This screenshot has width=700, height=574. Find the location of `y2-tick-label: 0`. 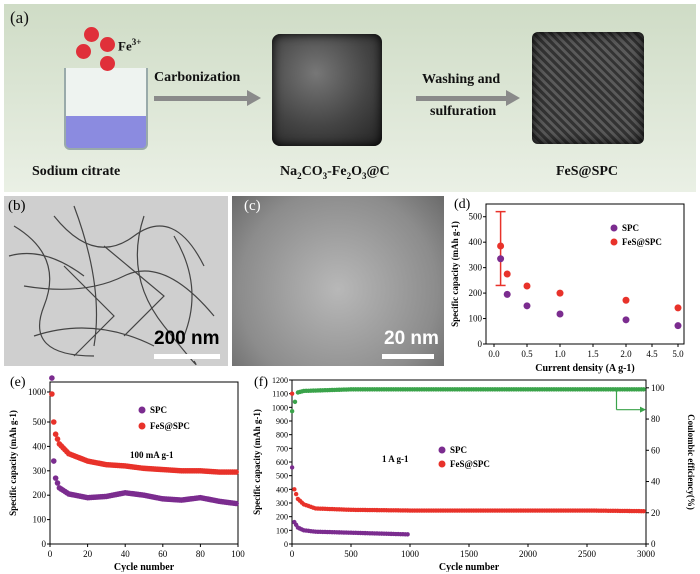

y2-tick-label: 0 is located at coordinates (653, 544).